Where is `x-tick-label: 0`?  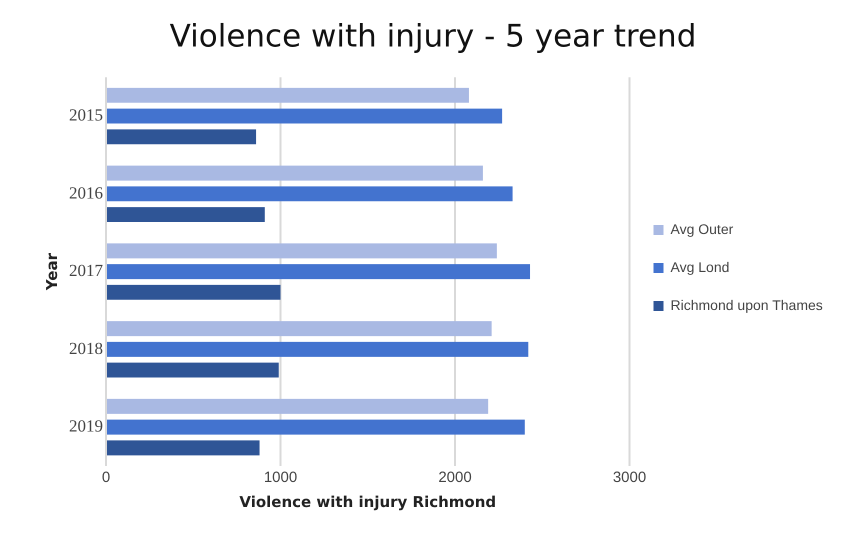 x-tick-label: 0 is located at coordinates (106, 477).